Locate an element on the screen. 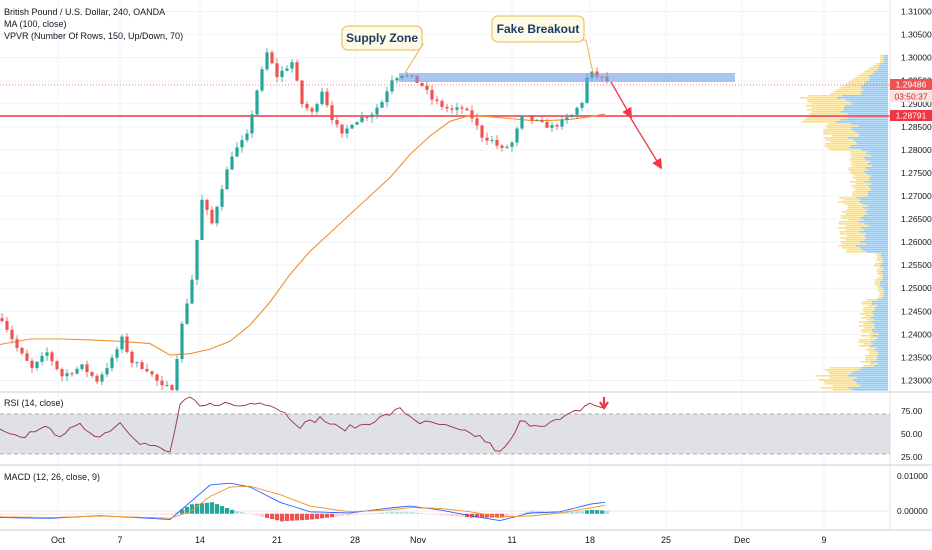  price-tick-label: 1.24000 is located at coordinates (916, 334).